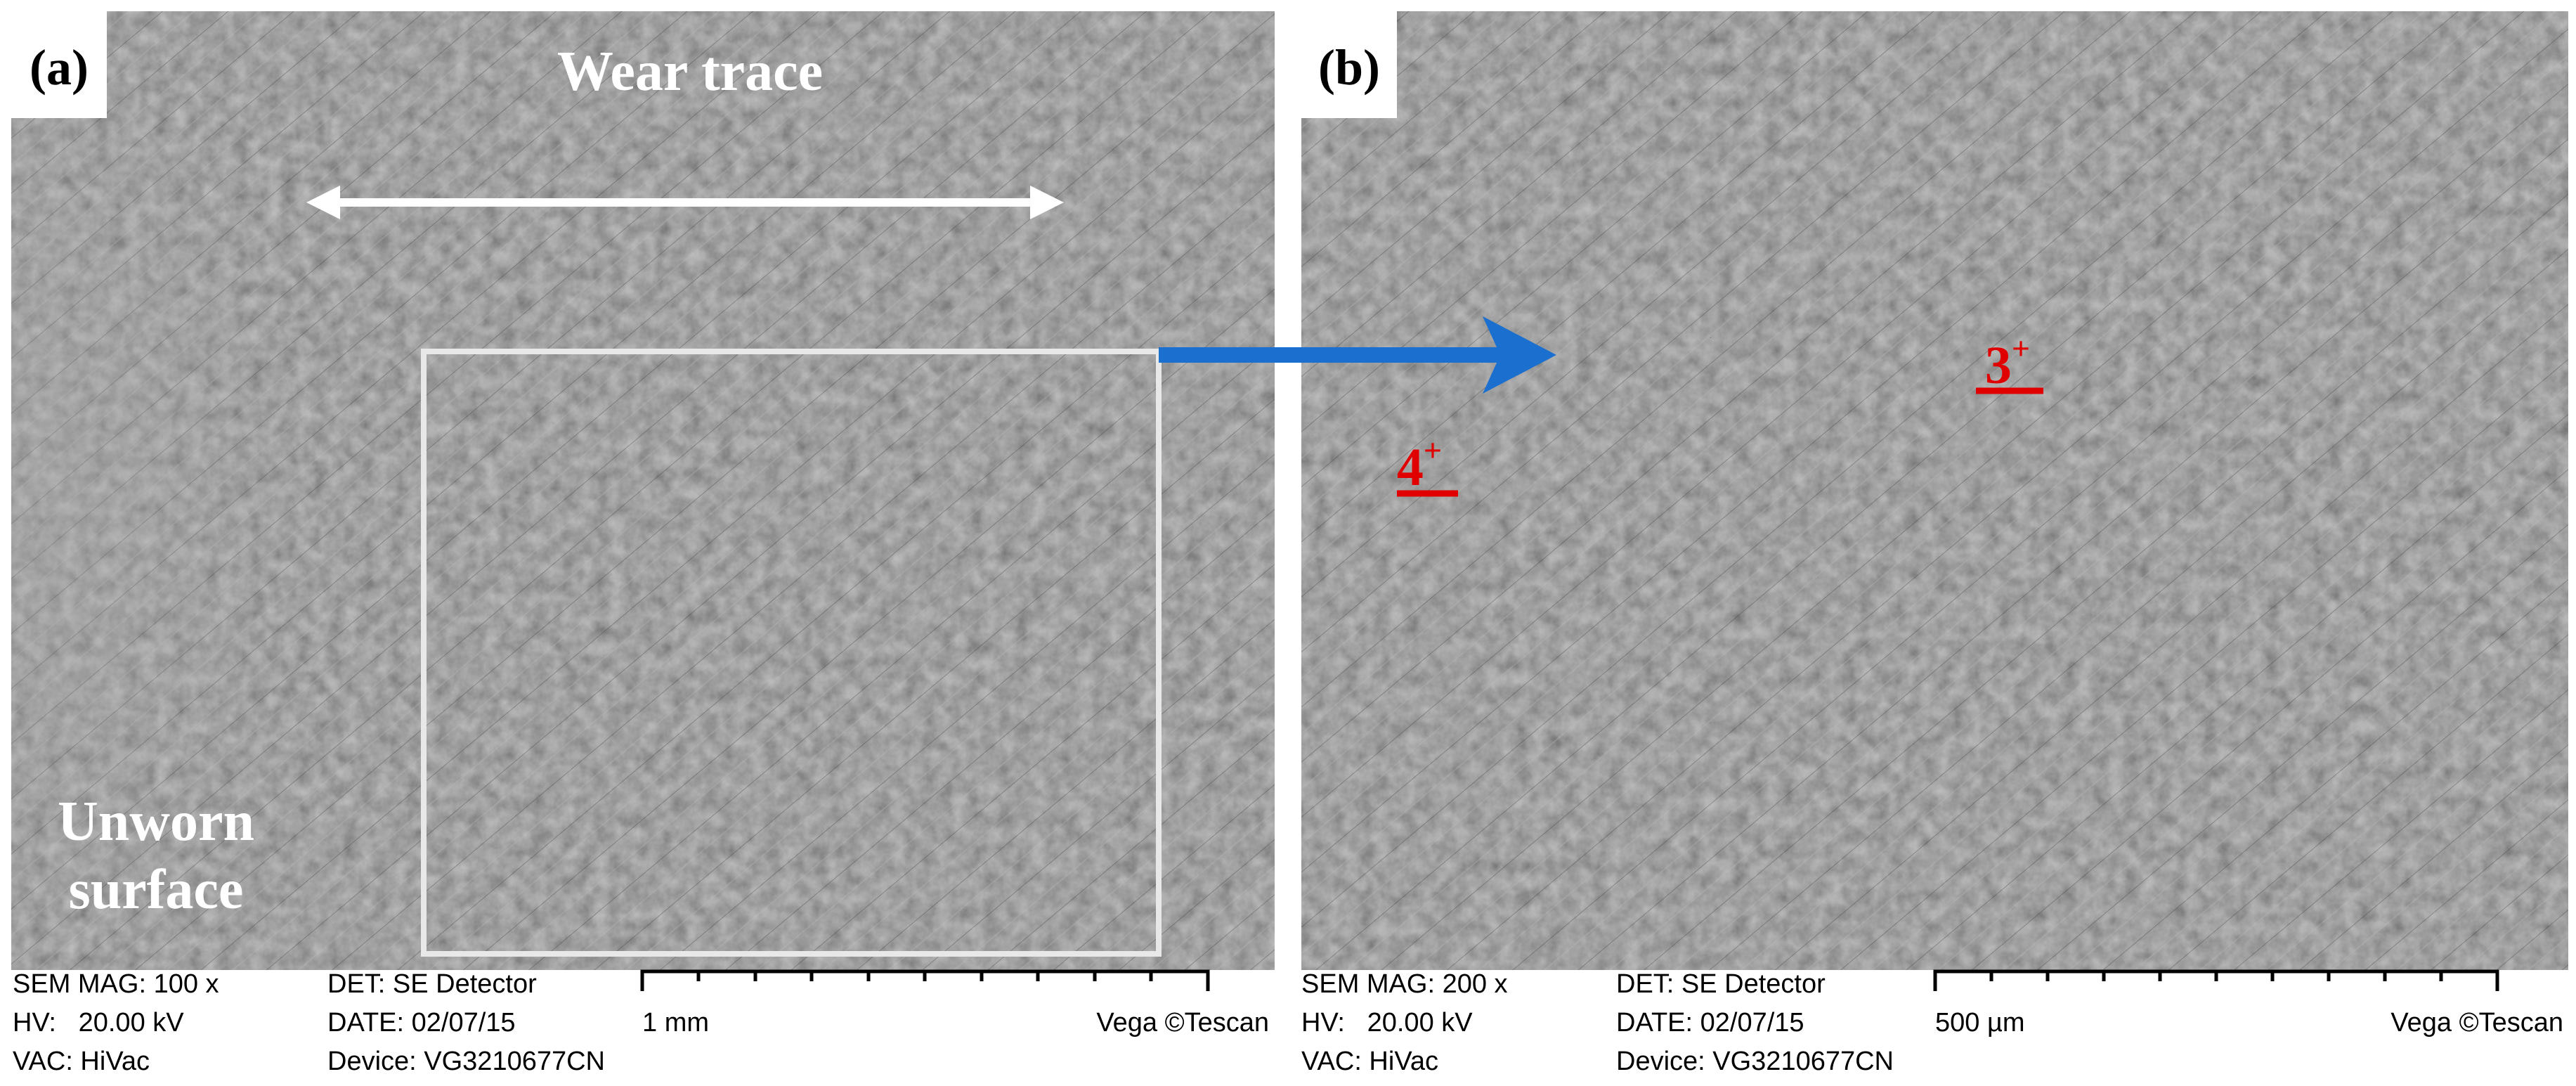 The image size is (2576, 1086). What do you see at coordinates (1519, 355) in the screenshot?
I see `link-arrowhead` at bounding box center [1519, 355].